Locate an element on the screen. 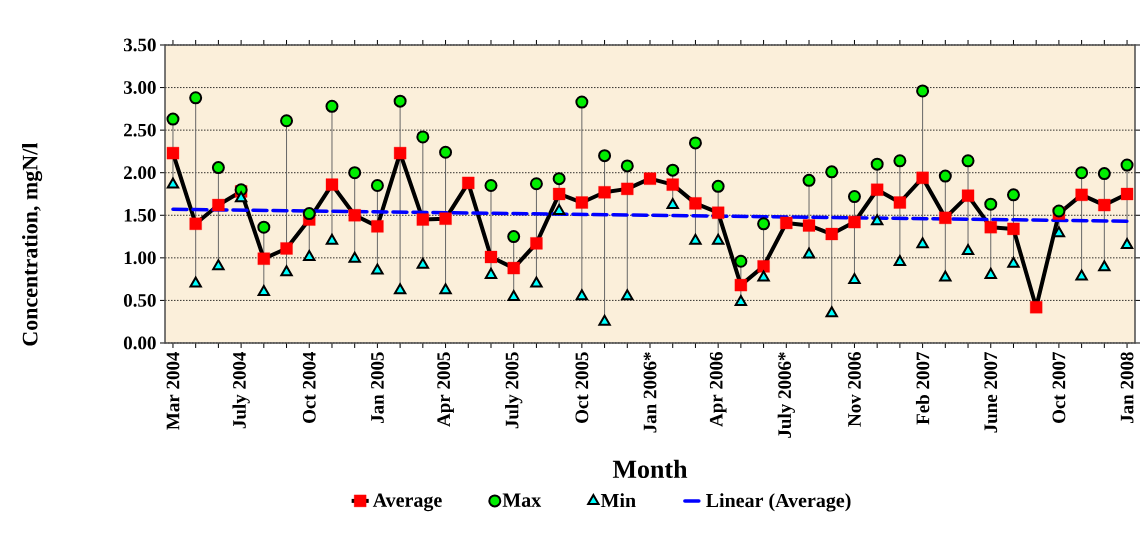 The image size is (1143, 534). x-tick-label: July 2006* is located at coordinates (786, 395).